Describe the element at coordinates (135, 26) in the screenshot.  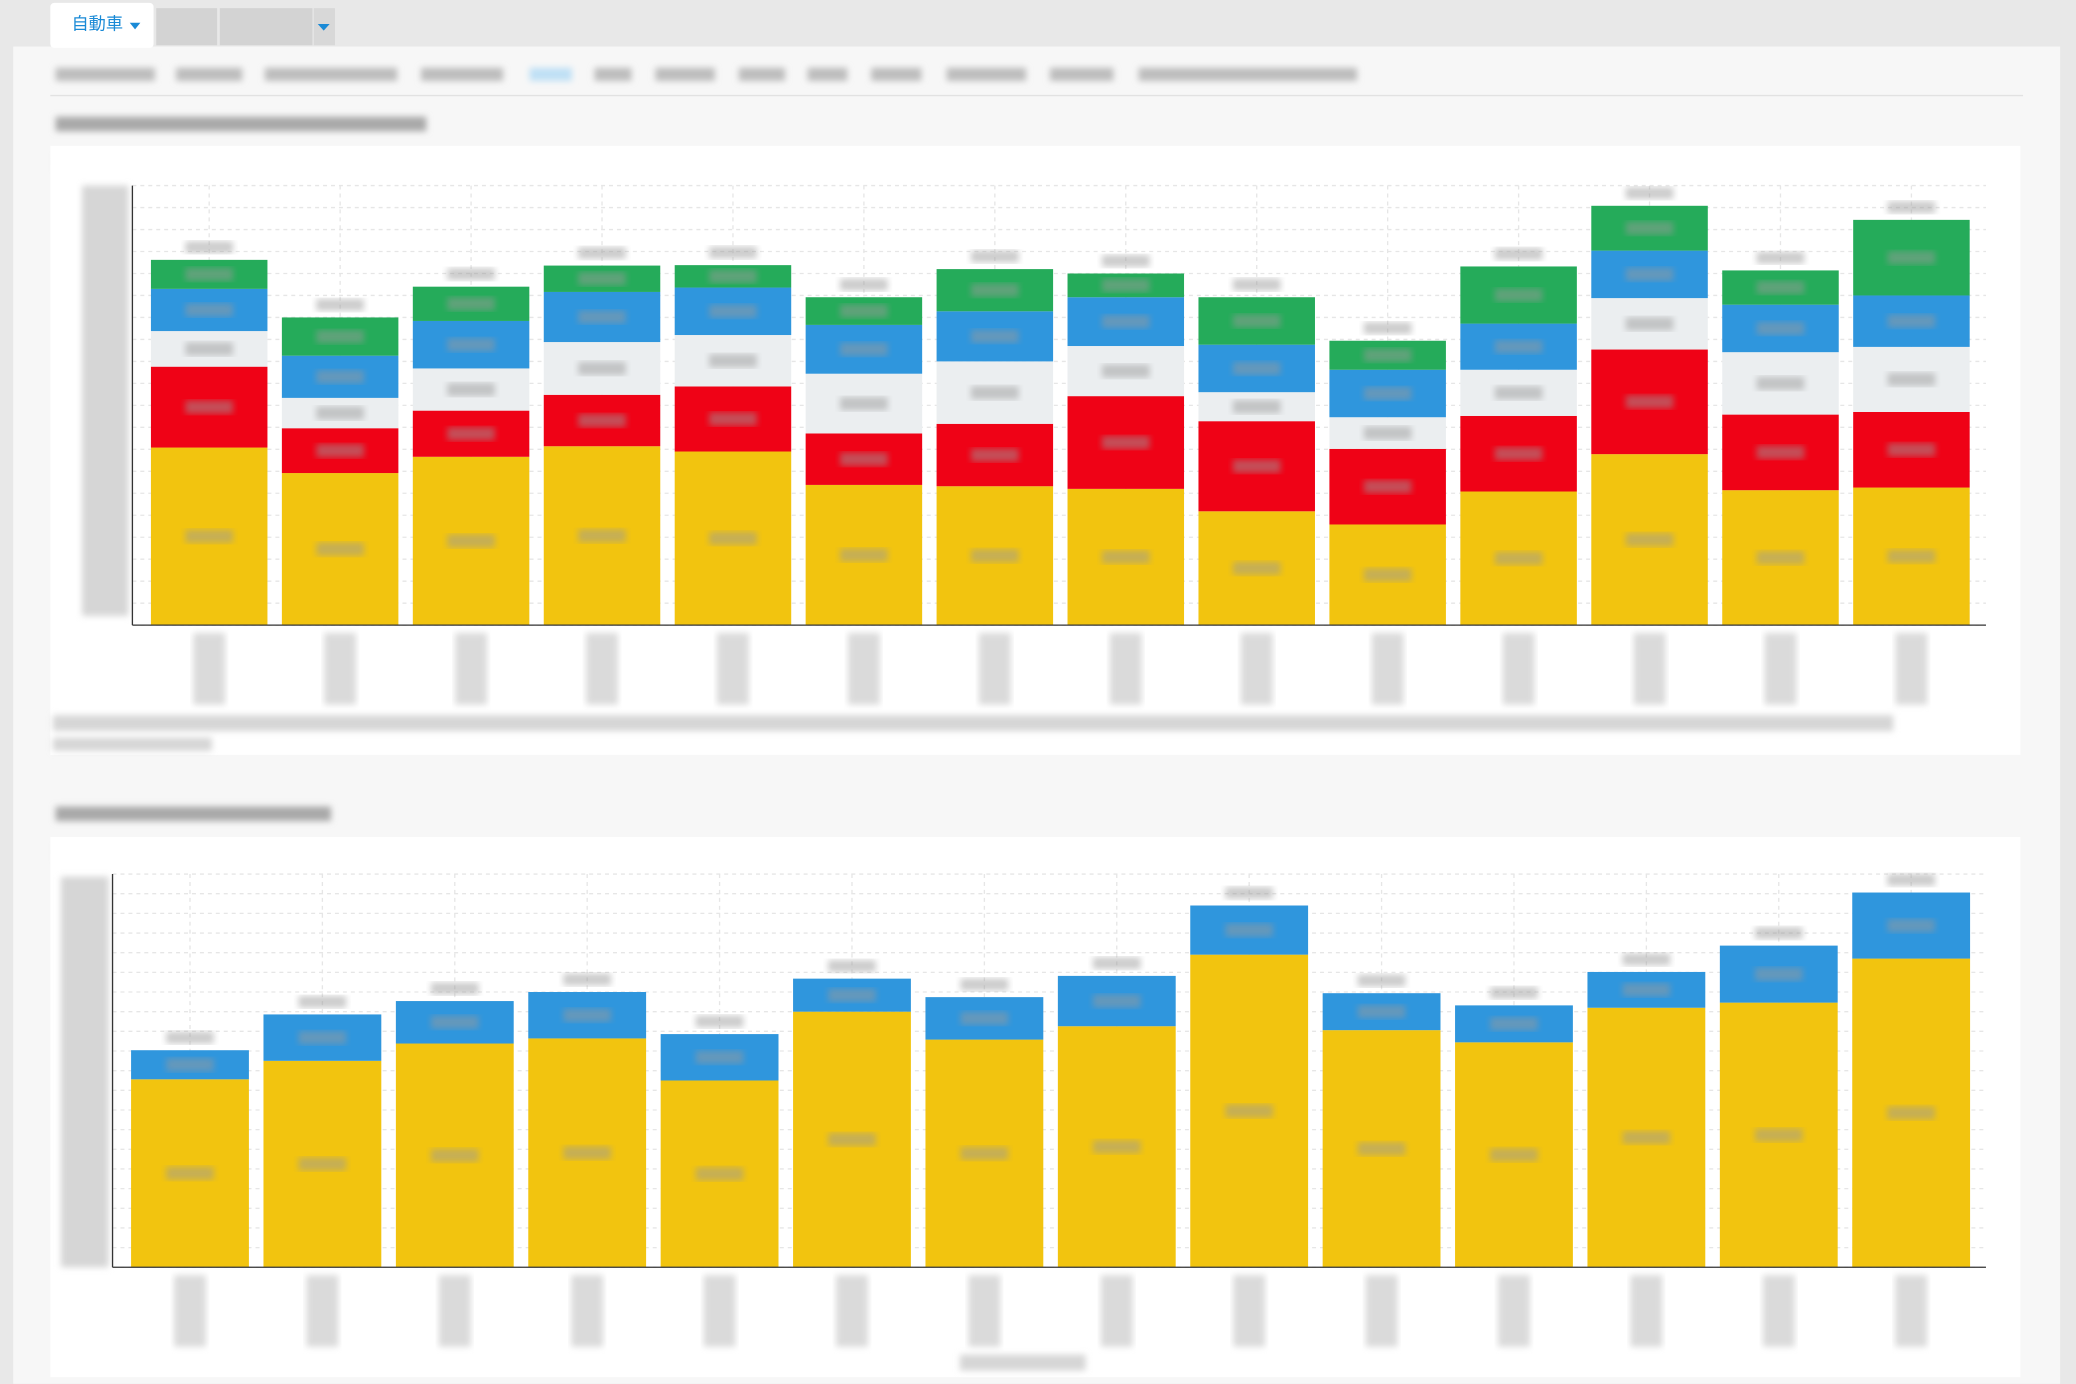
I see `tab-caret` at that location.